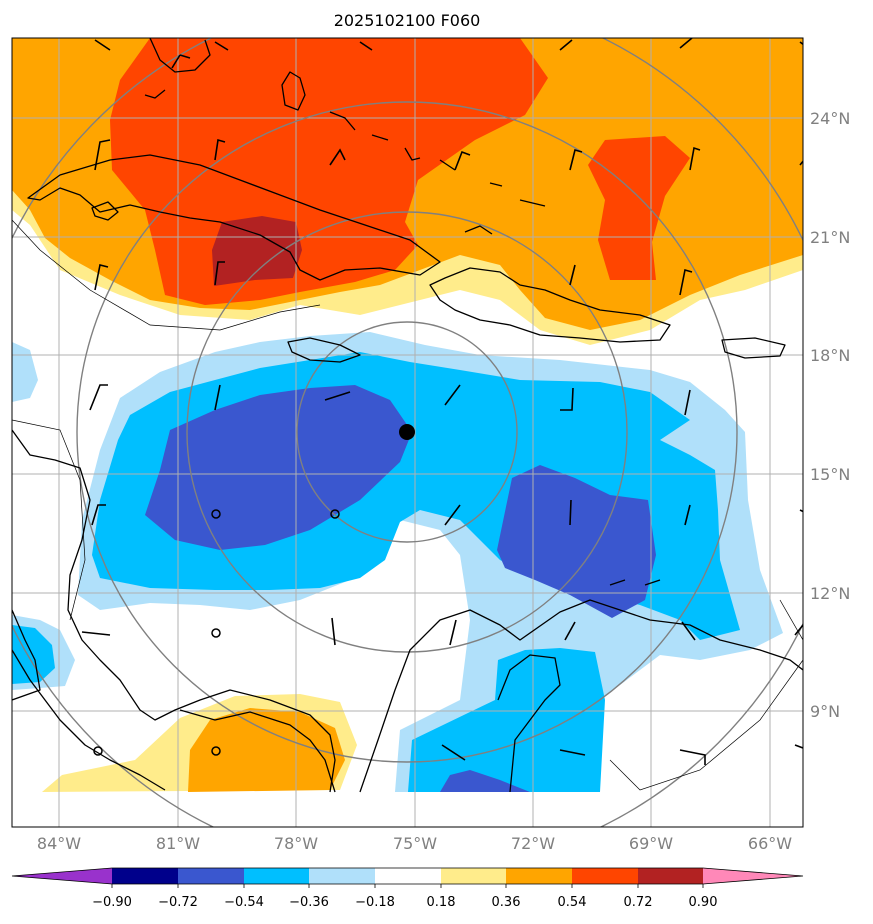  Describe the element at coordinates (572, 902) in the screenshot. I see `colorbar-tick-label: 0.54` at that location.